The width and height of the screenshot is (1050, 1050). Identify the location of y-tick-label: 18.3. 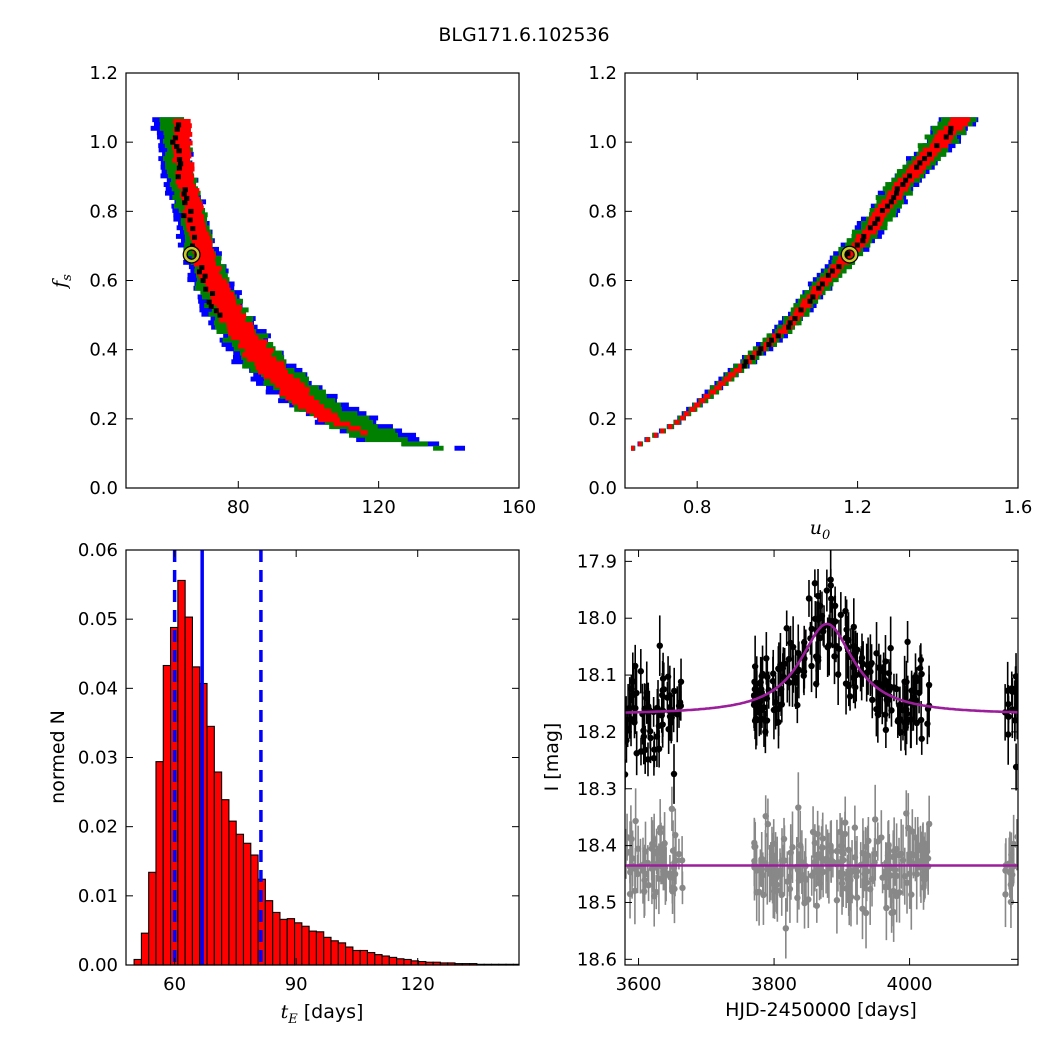
(597, 789).